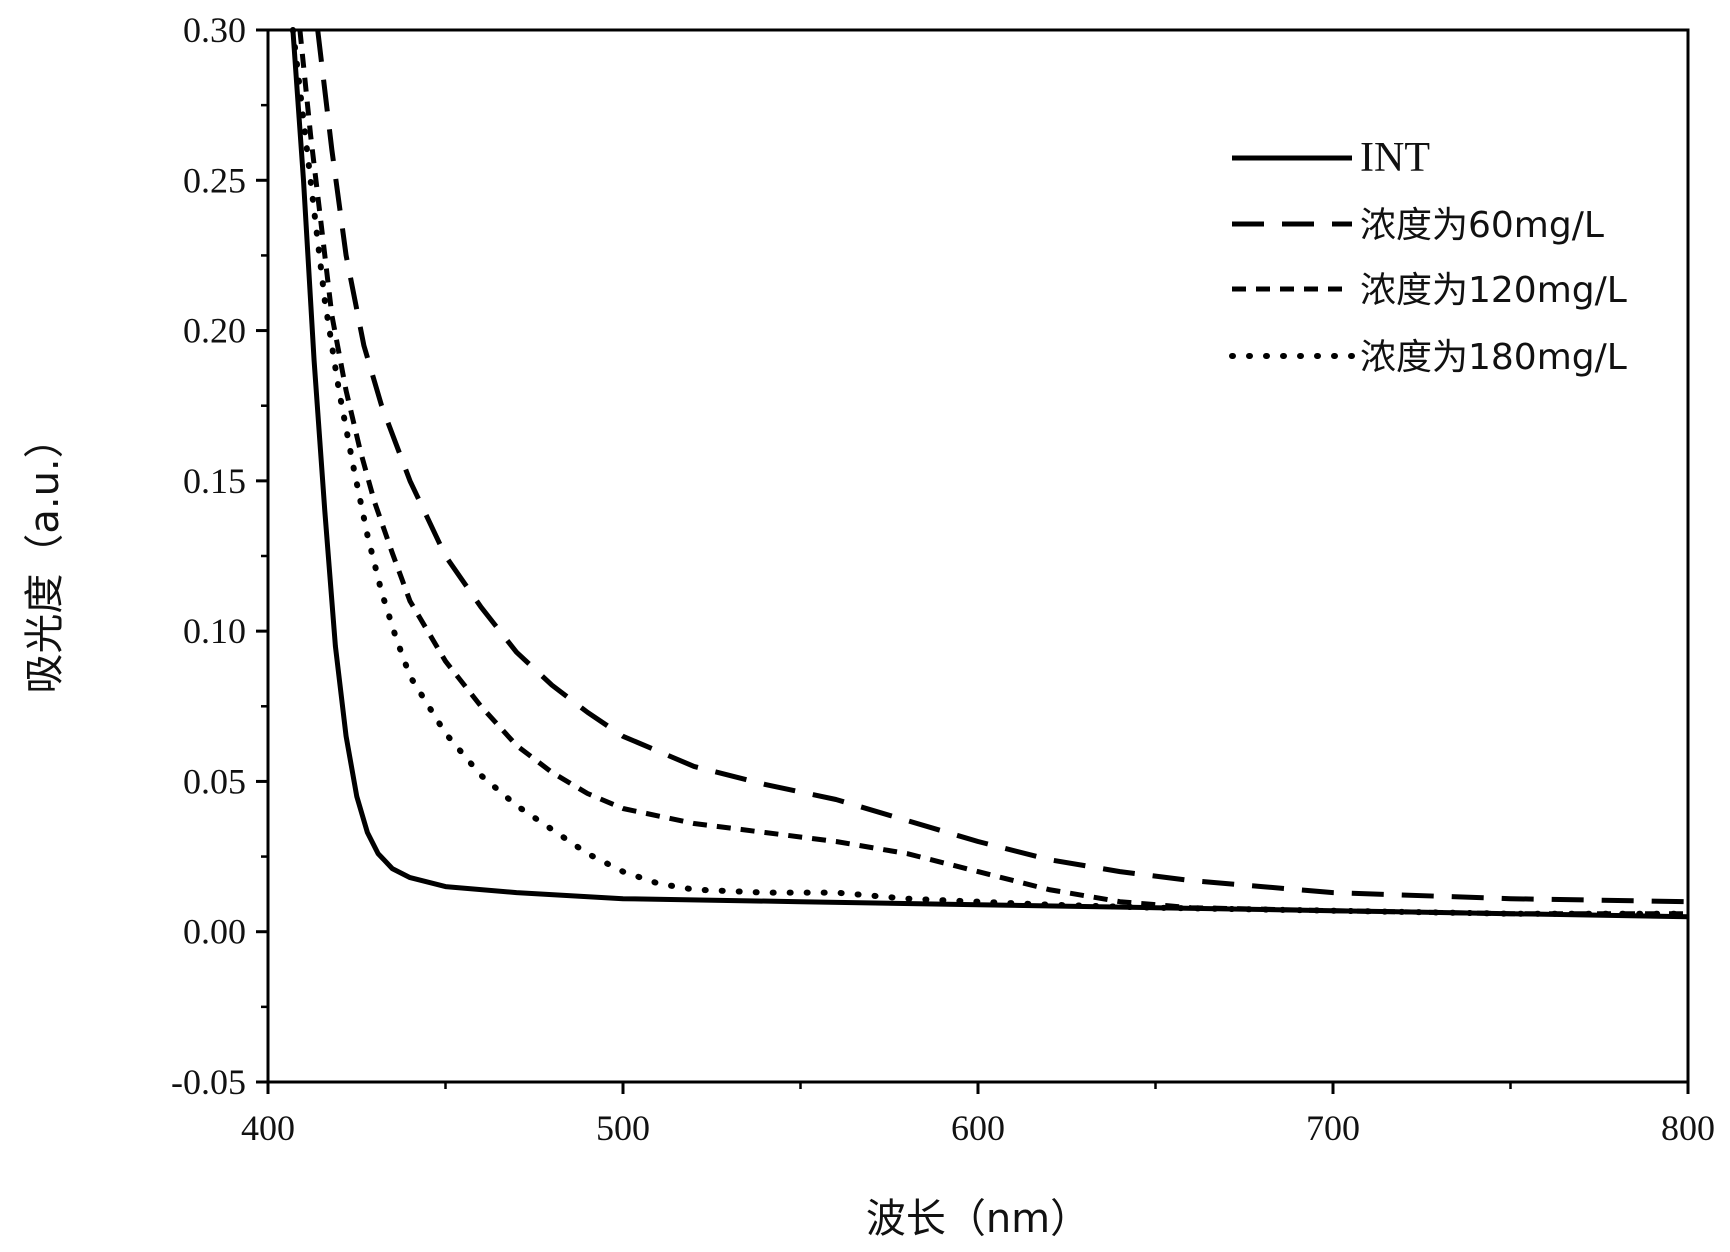 This screenshot has height=1252, width=1730. Describe the element at coordinates (214, 180) in the screenshot. I see `y-tick-label: 0.25` at that location.